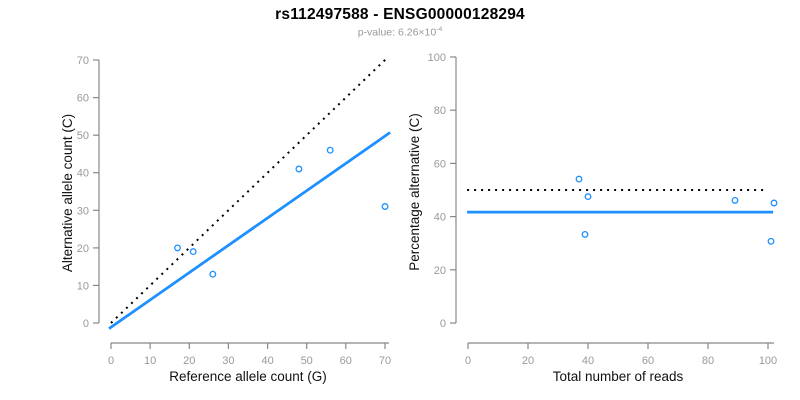 This screenshot has height=400, width=800. Describe the element at coordinates (83, 211) in the screenshot. I see `y-tick-label: 30` at that location.